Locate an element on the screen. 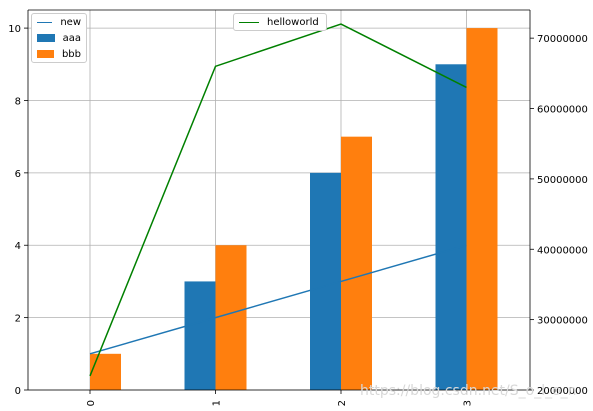  x-tick-label-3: 3 is located at coordinates (468, 403).